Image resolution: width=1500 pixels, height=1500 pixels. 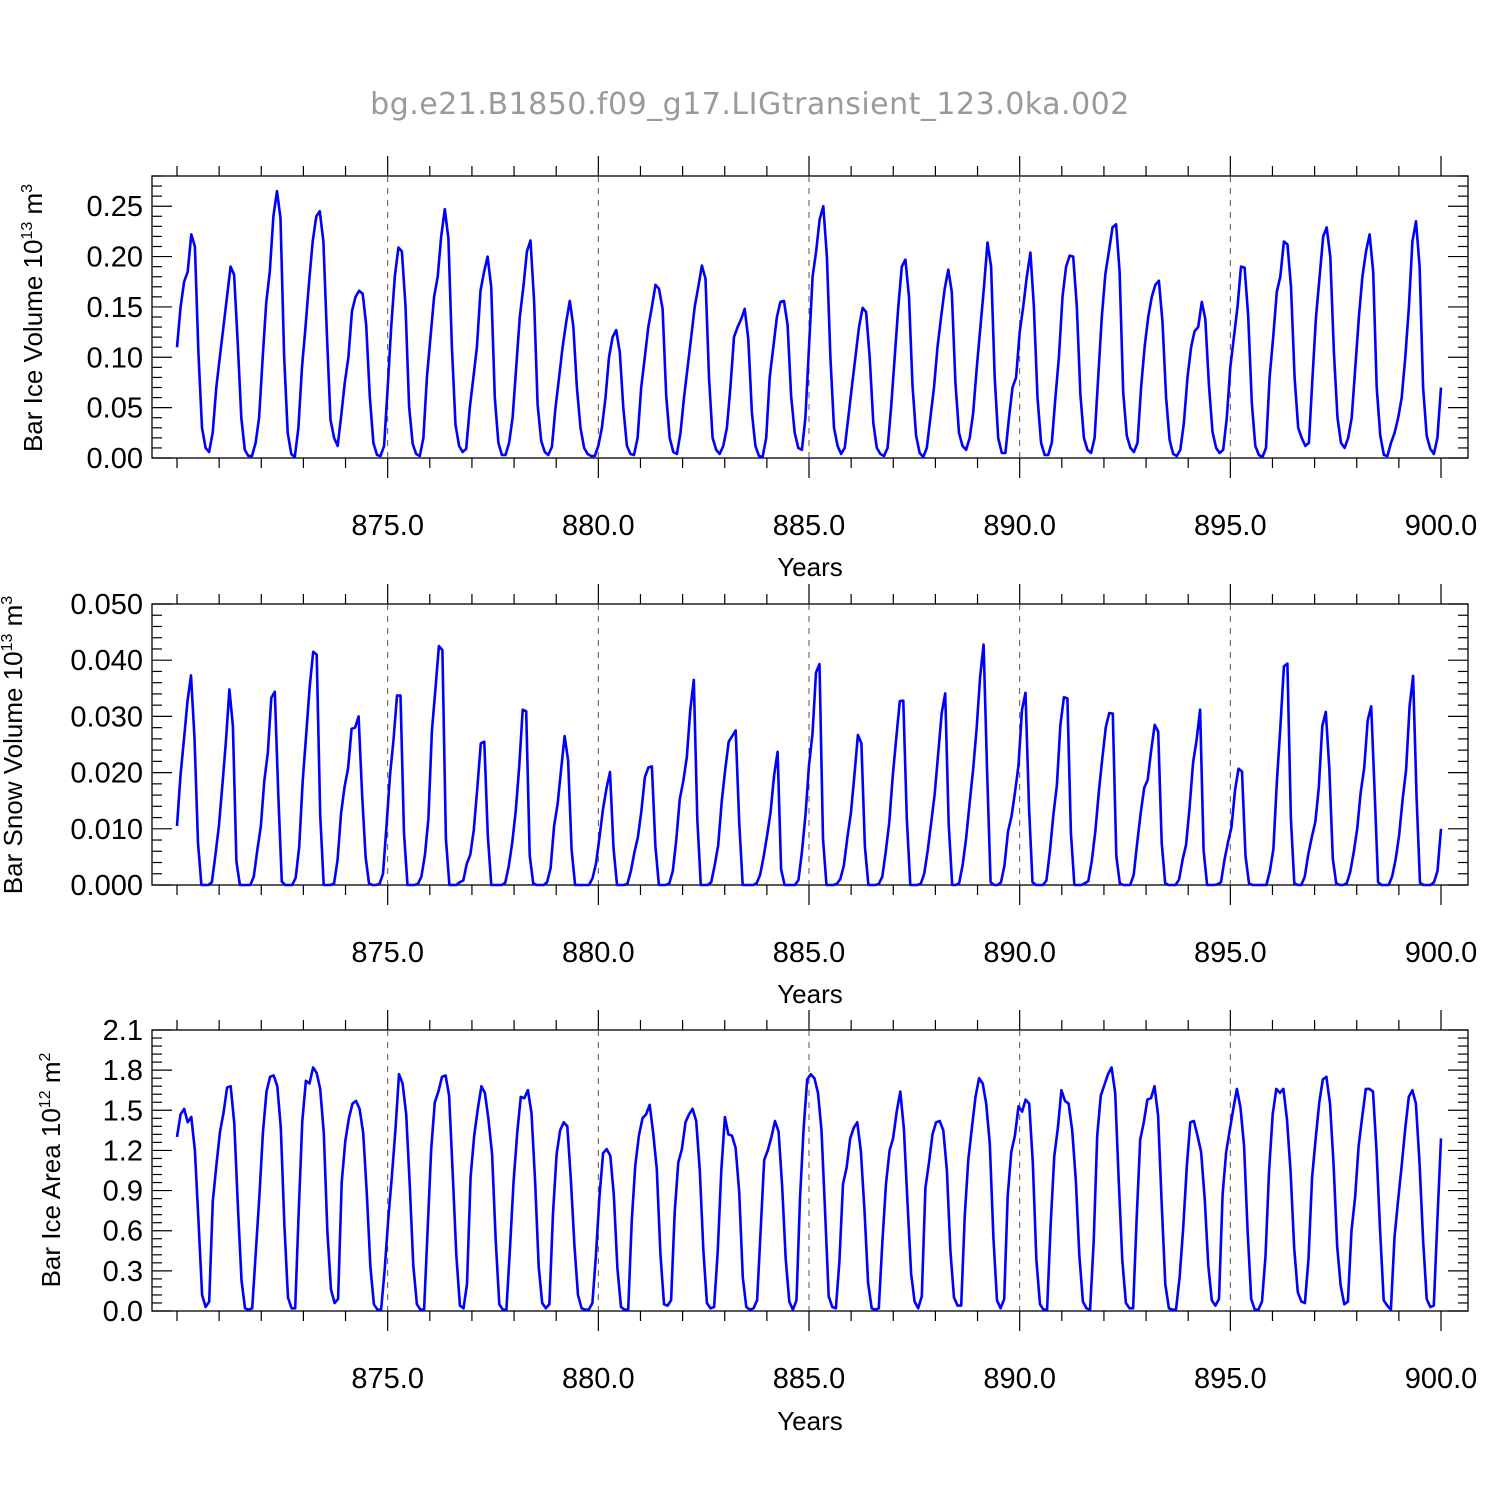 What do you see at coordinates (810, 994) in the screenshot?
I see `xlabel-snow-volume: Years` at bounding box center [810, 994].